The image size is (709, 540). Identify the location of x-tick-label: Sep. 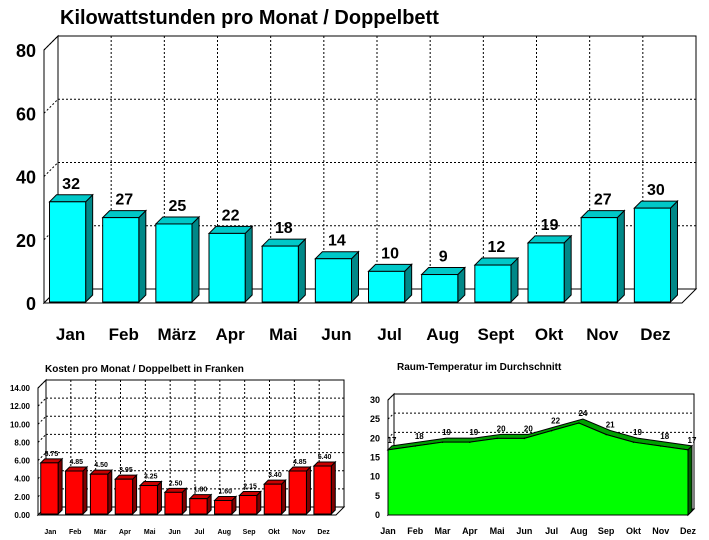
(606, 531).